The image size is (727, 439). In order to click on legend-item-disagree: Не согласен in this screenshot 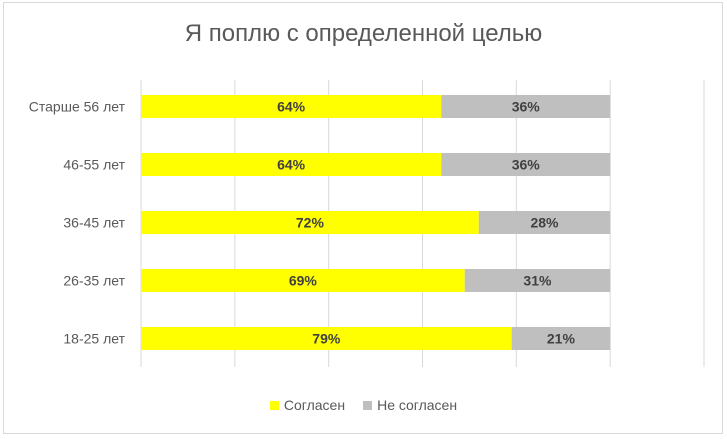, I will do `click(410, 405)`.